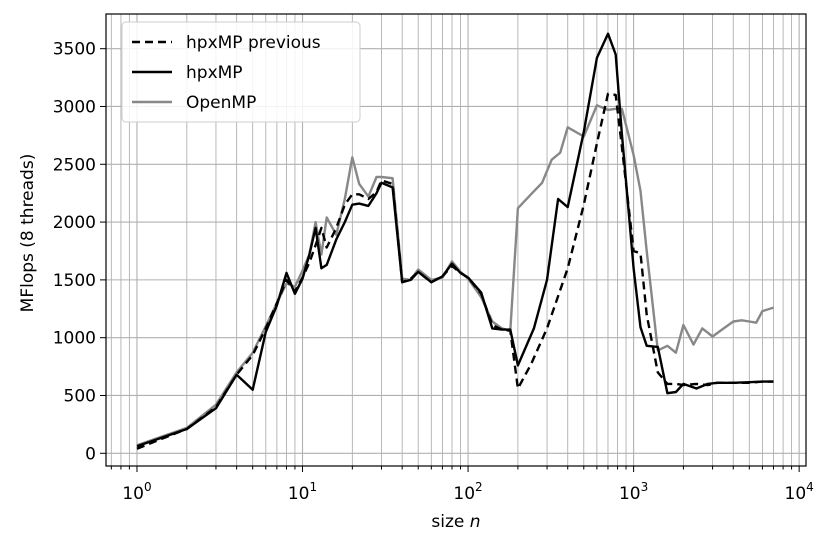 Image resolution: width=831 pixels, height=546 pixels. Describe the element at coordinates (479, 487) in the screenshot. I see `x-tick-label-exponent: 2` at that location.